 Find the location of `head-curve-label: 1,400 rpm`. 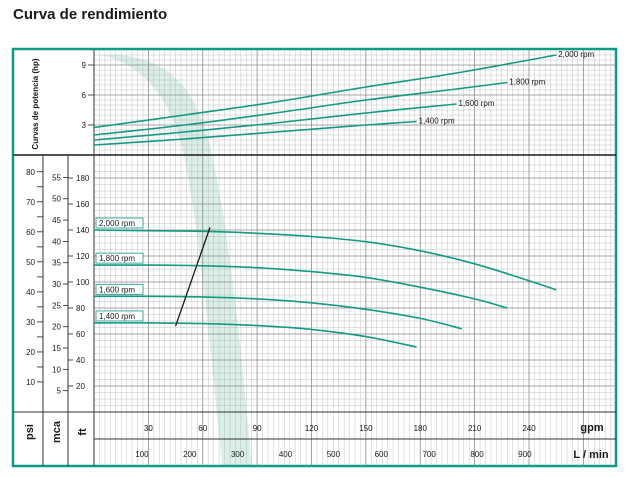

head-curve-label: 1,400 rpm is located at coordinates (117, 316).